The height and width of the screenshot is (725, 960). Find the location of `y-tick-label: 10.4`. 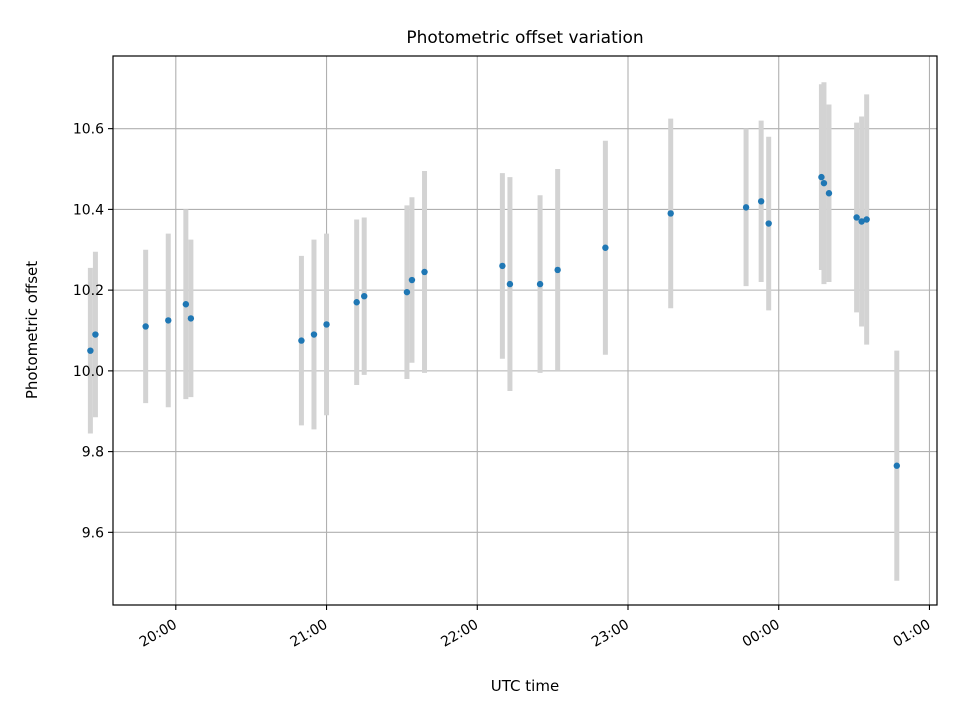

y-tick-label: 10.4 is located at coordinates (88, 210).